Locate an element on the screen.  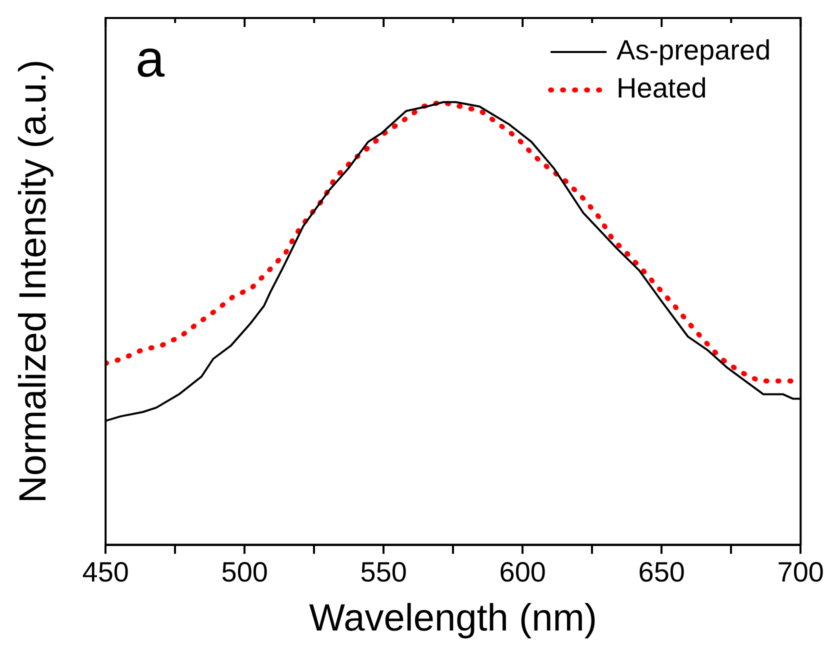
x-tick-label: 450 is located at coordinates (105, 572).